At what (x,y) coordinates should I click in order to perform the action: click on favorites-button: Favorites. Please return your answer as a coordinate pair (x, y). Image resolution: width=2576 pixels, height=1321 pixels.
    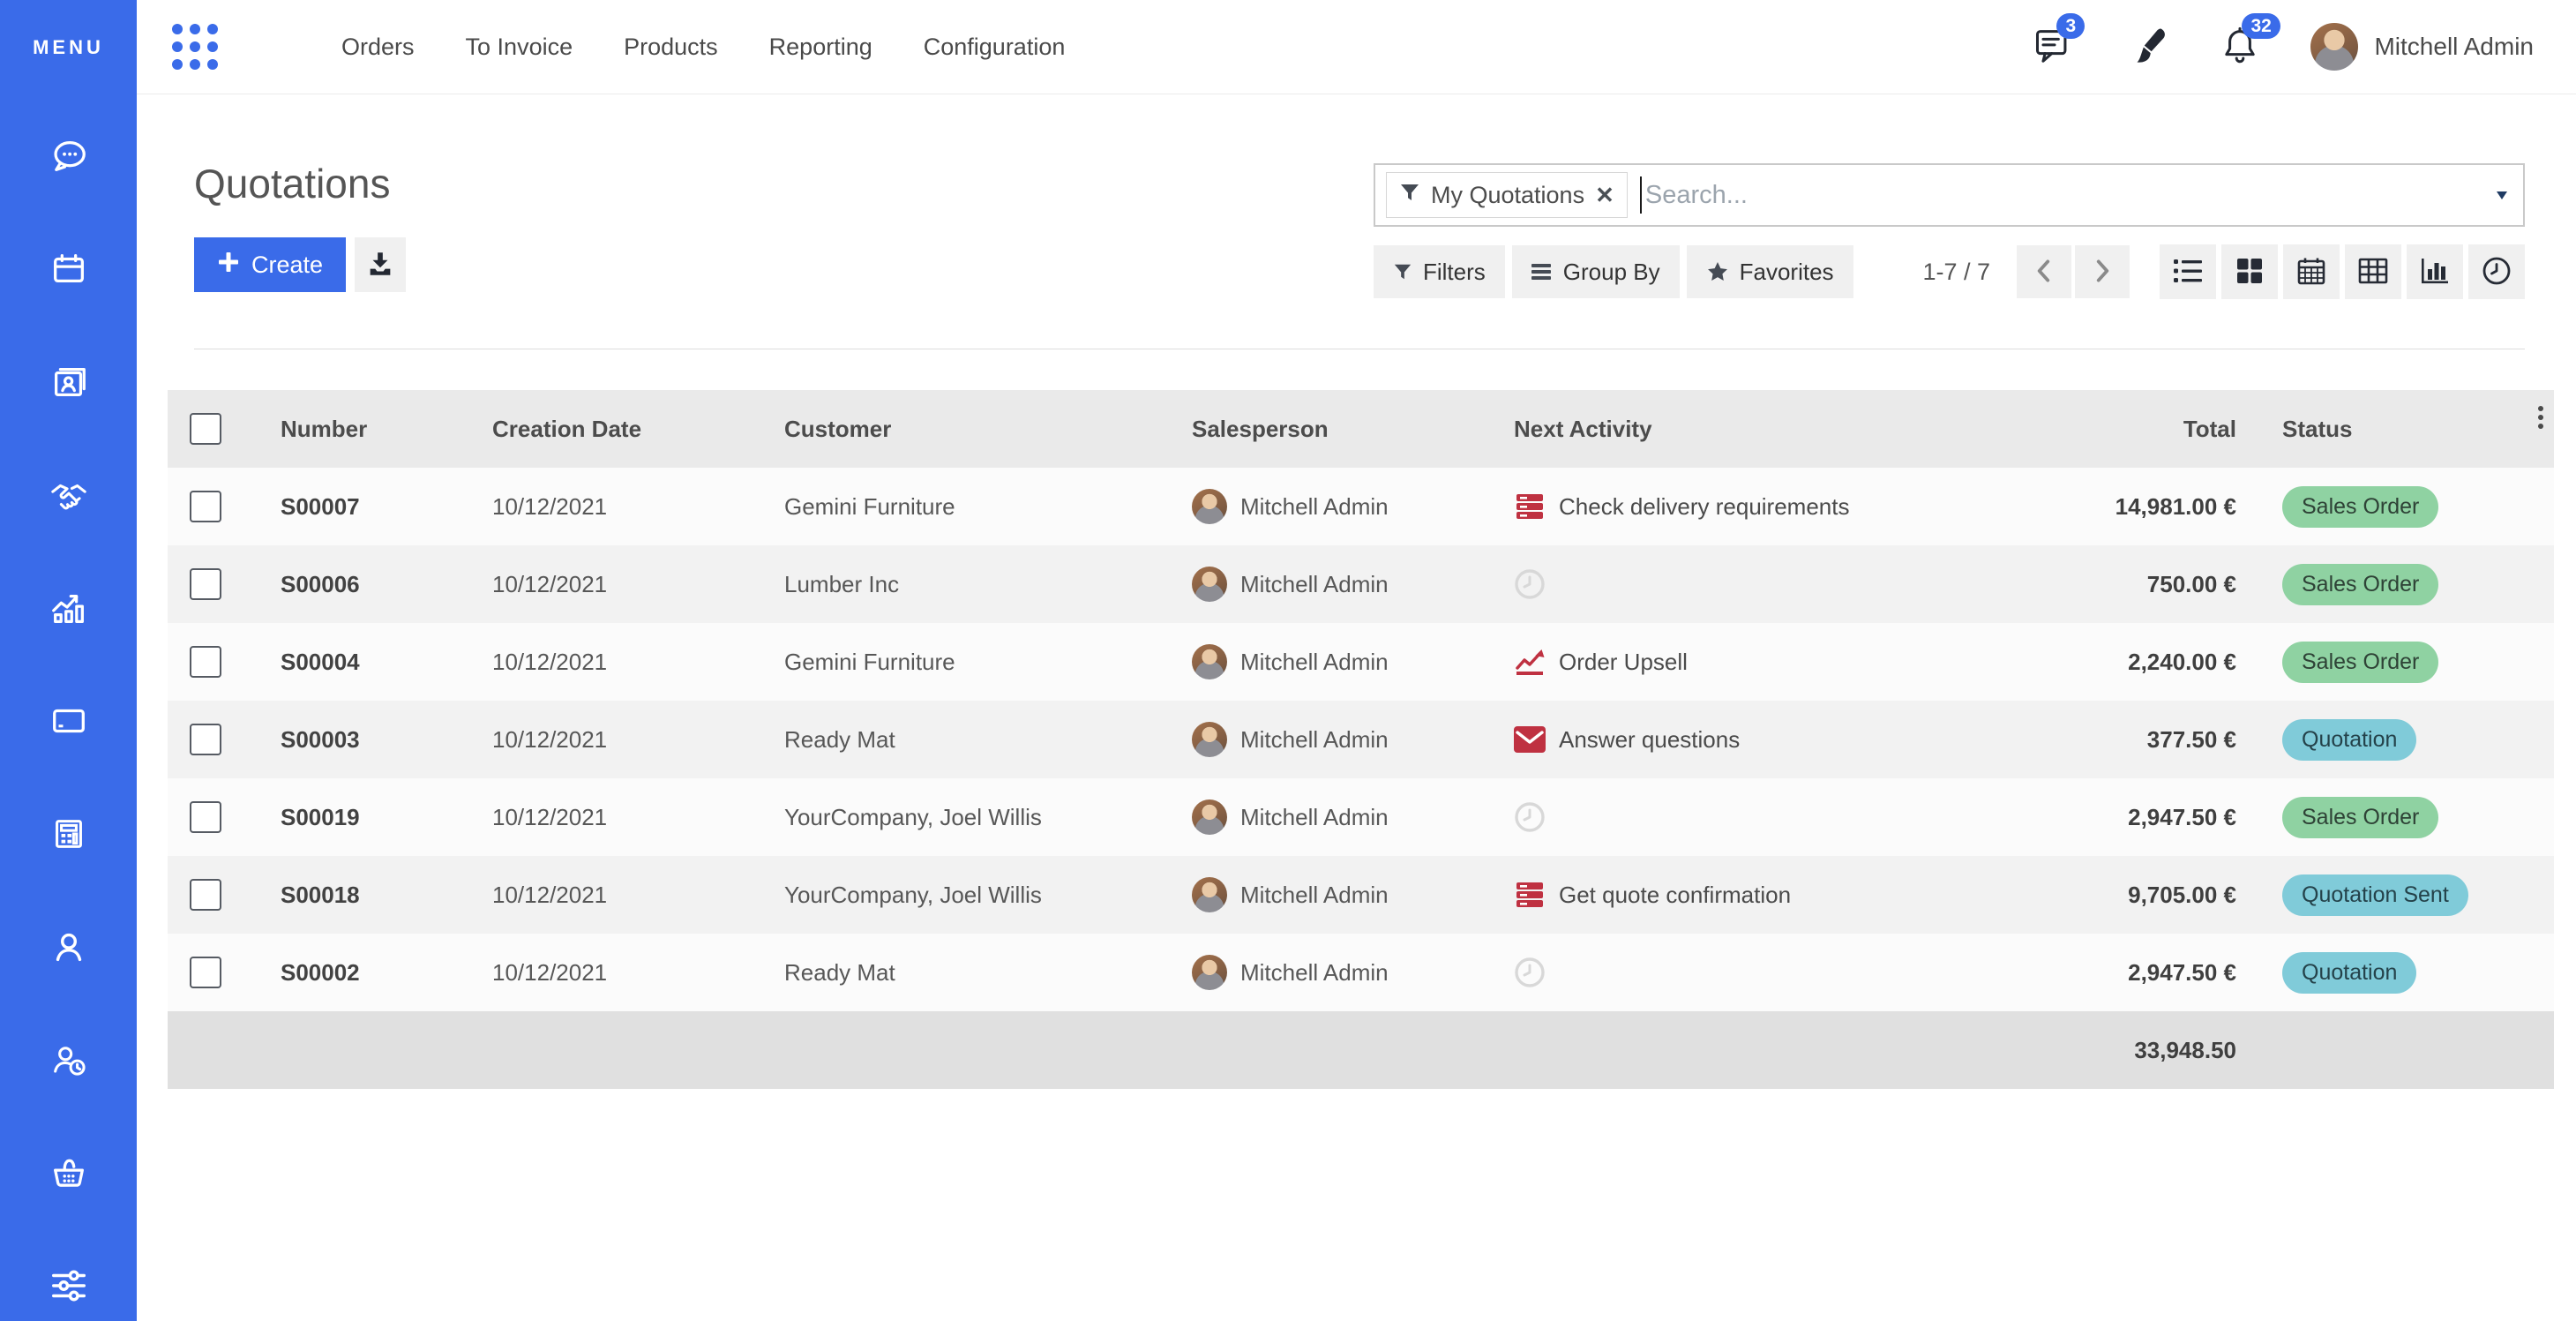
    Looking at the image, I should click on (1770, 271).